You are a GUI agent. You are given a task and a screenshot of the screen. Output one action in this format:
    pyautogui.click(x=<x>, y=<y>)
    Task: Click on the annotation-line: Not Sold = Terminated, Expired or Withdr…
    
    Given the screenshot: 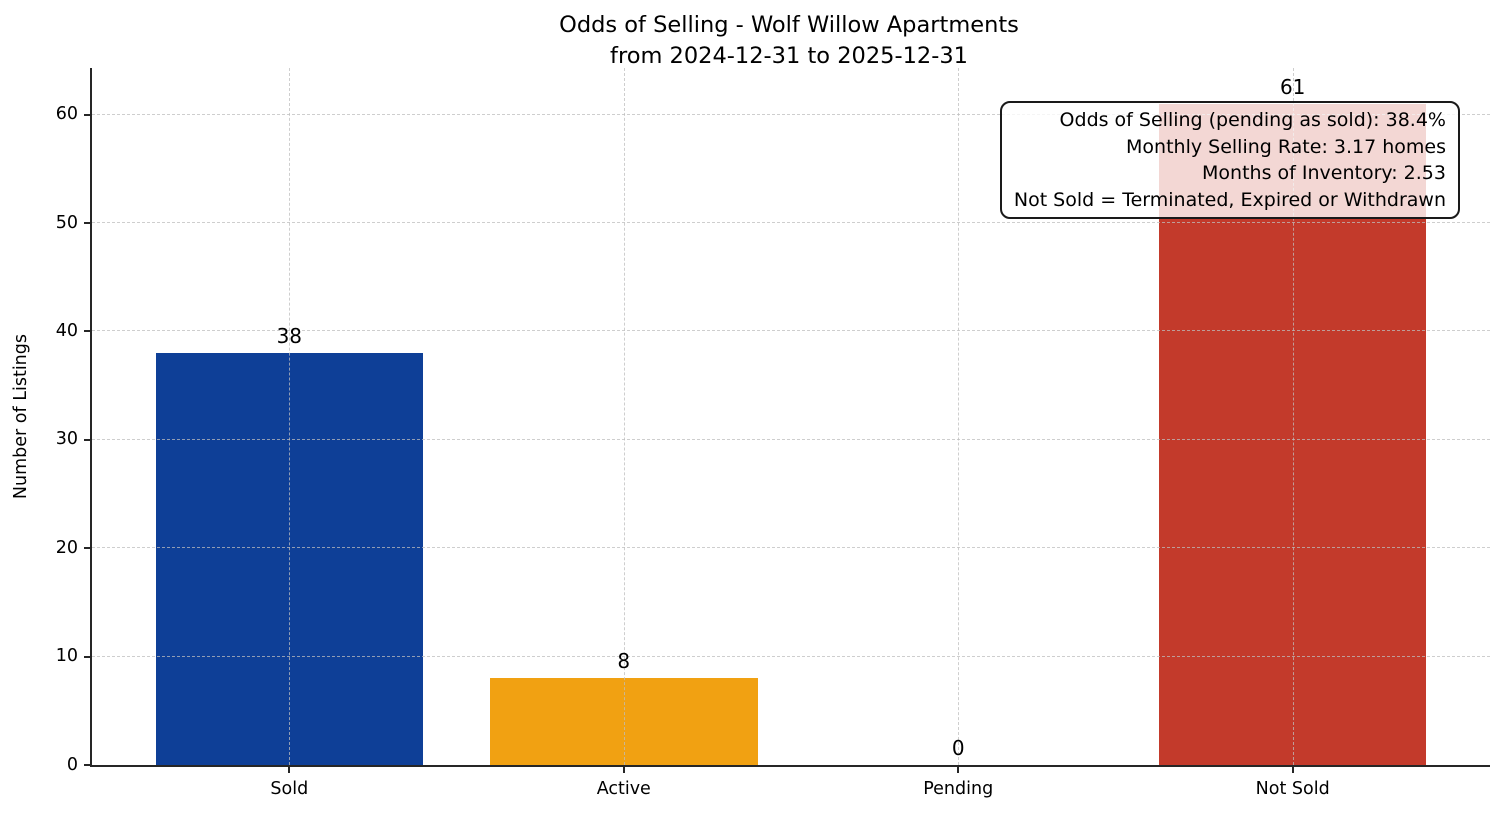 What is the action you would take?
    pyautogui.click(x=1229, y=199)
    